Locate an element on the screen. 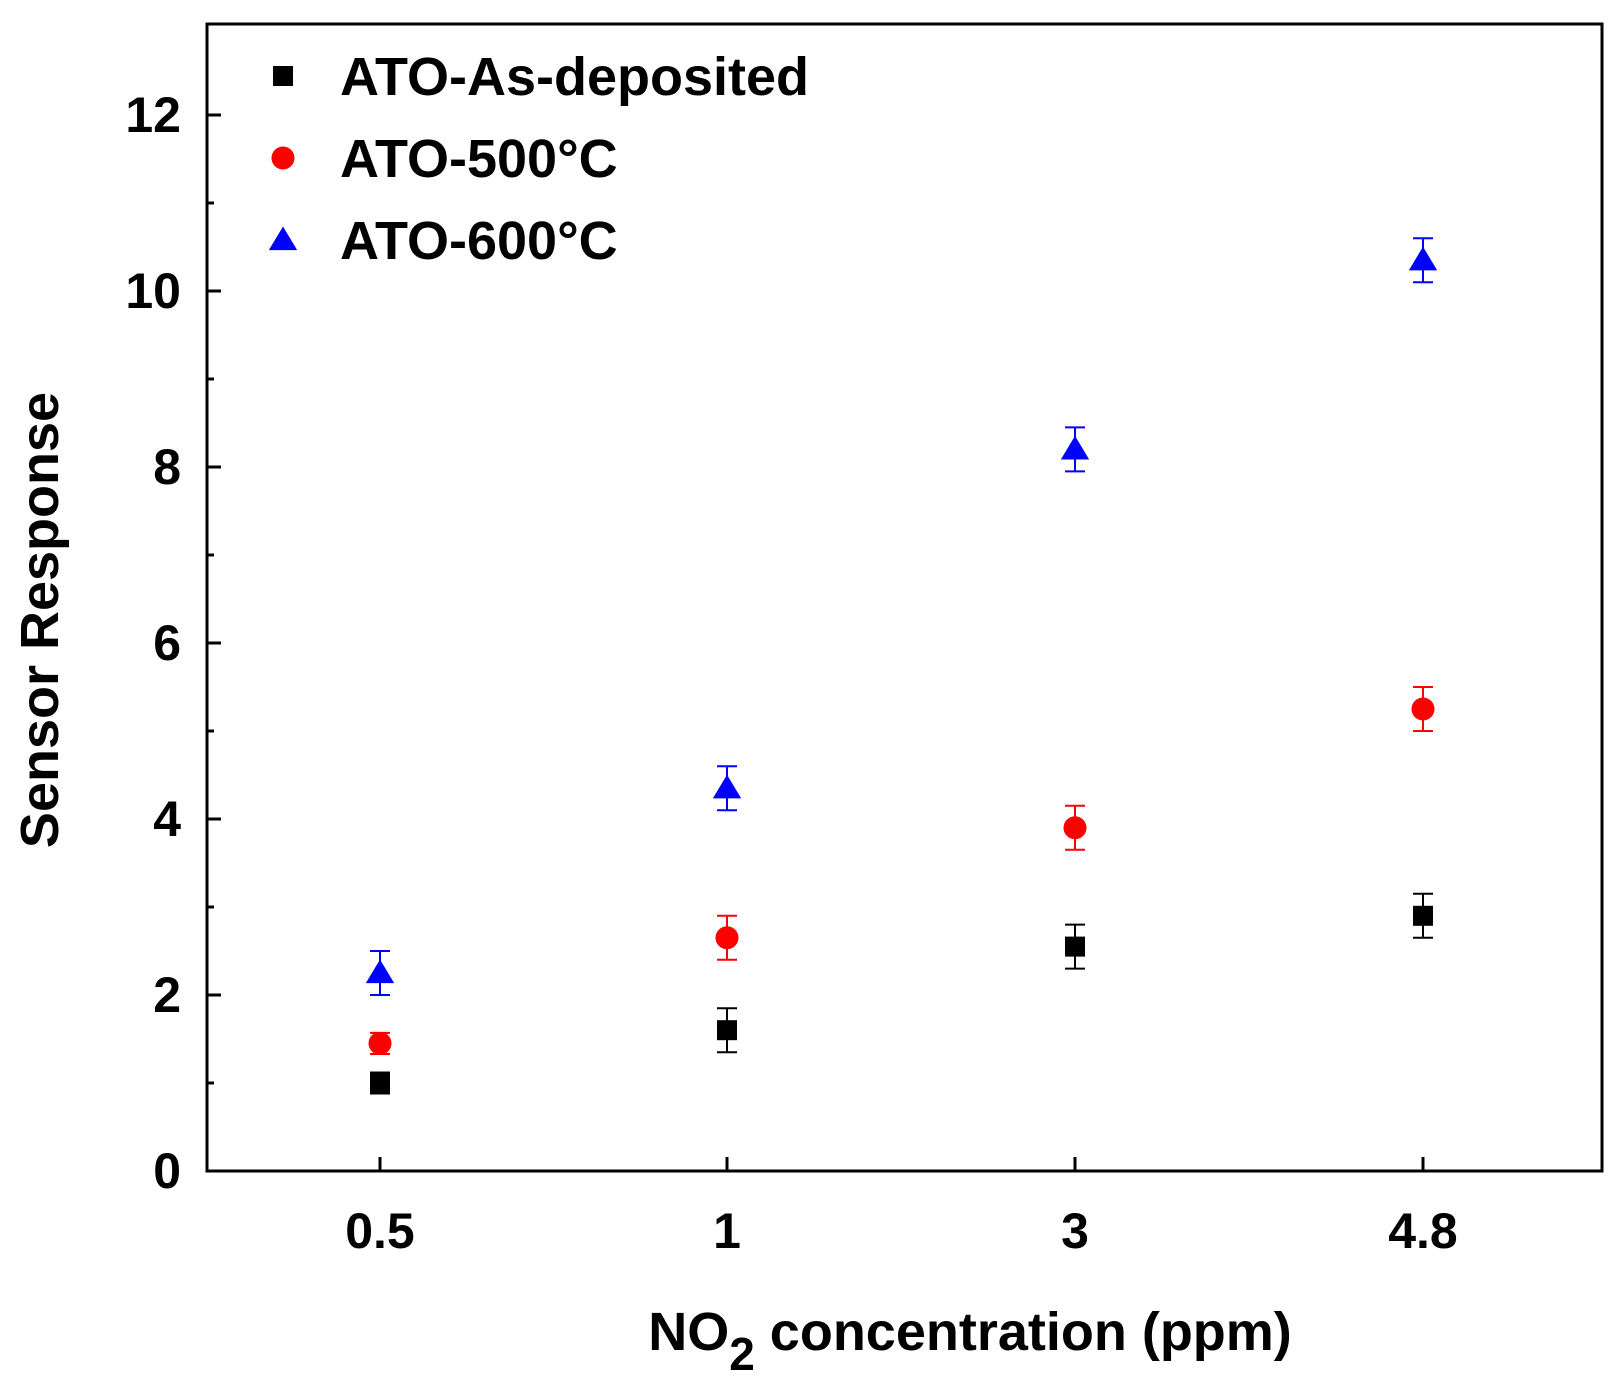 The width and height of the screenshot is (1615, 1389). x-tick-label: 1 is located at coordinates (727, 1231).